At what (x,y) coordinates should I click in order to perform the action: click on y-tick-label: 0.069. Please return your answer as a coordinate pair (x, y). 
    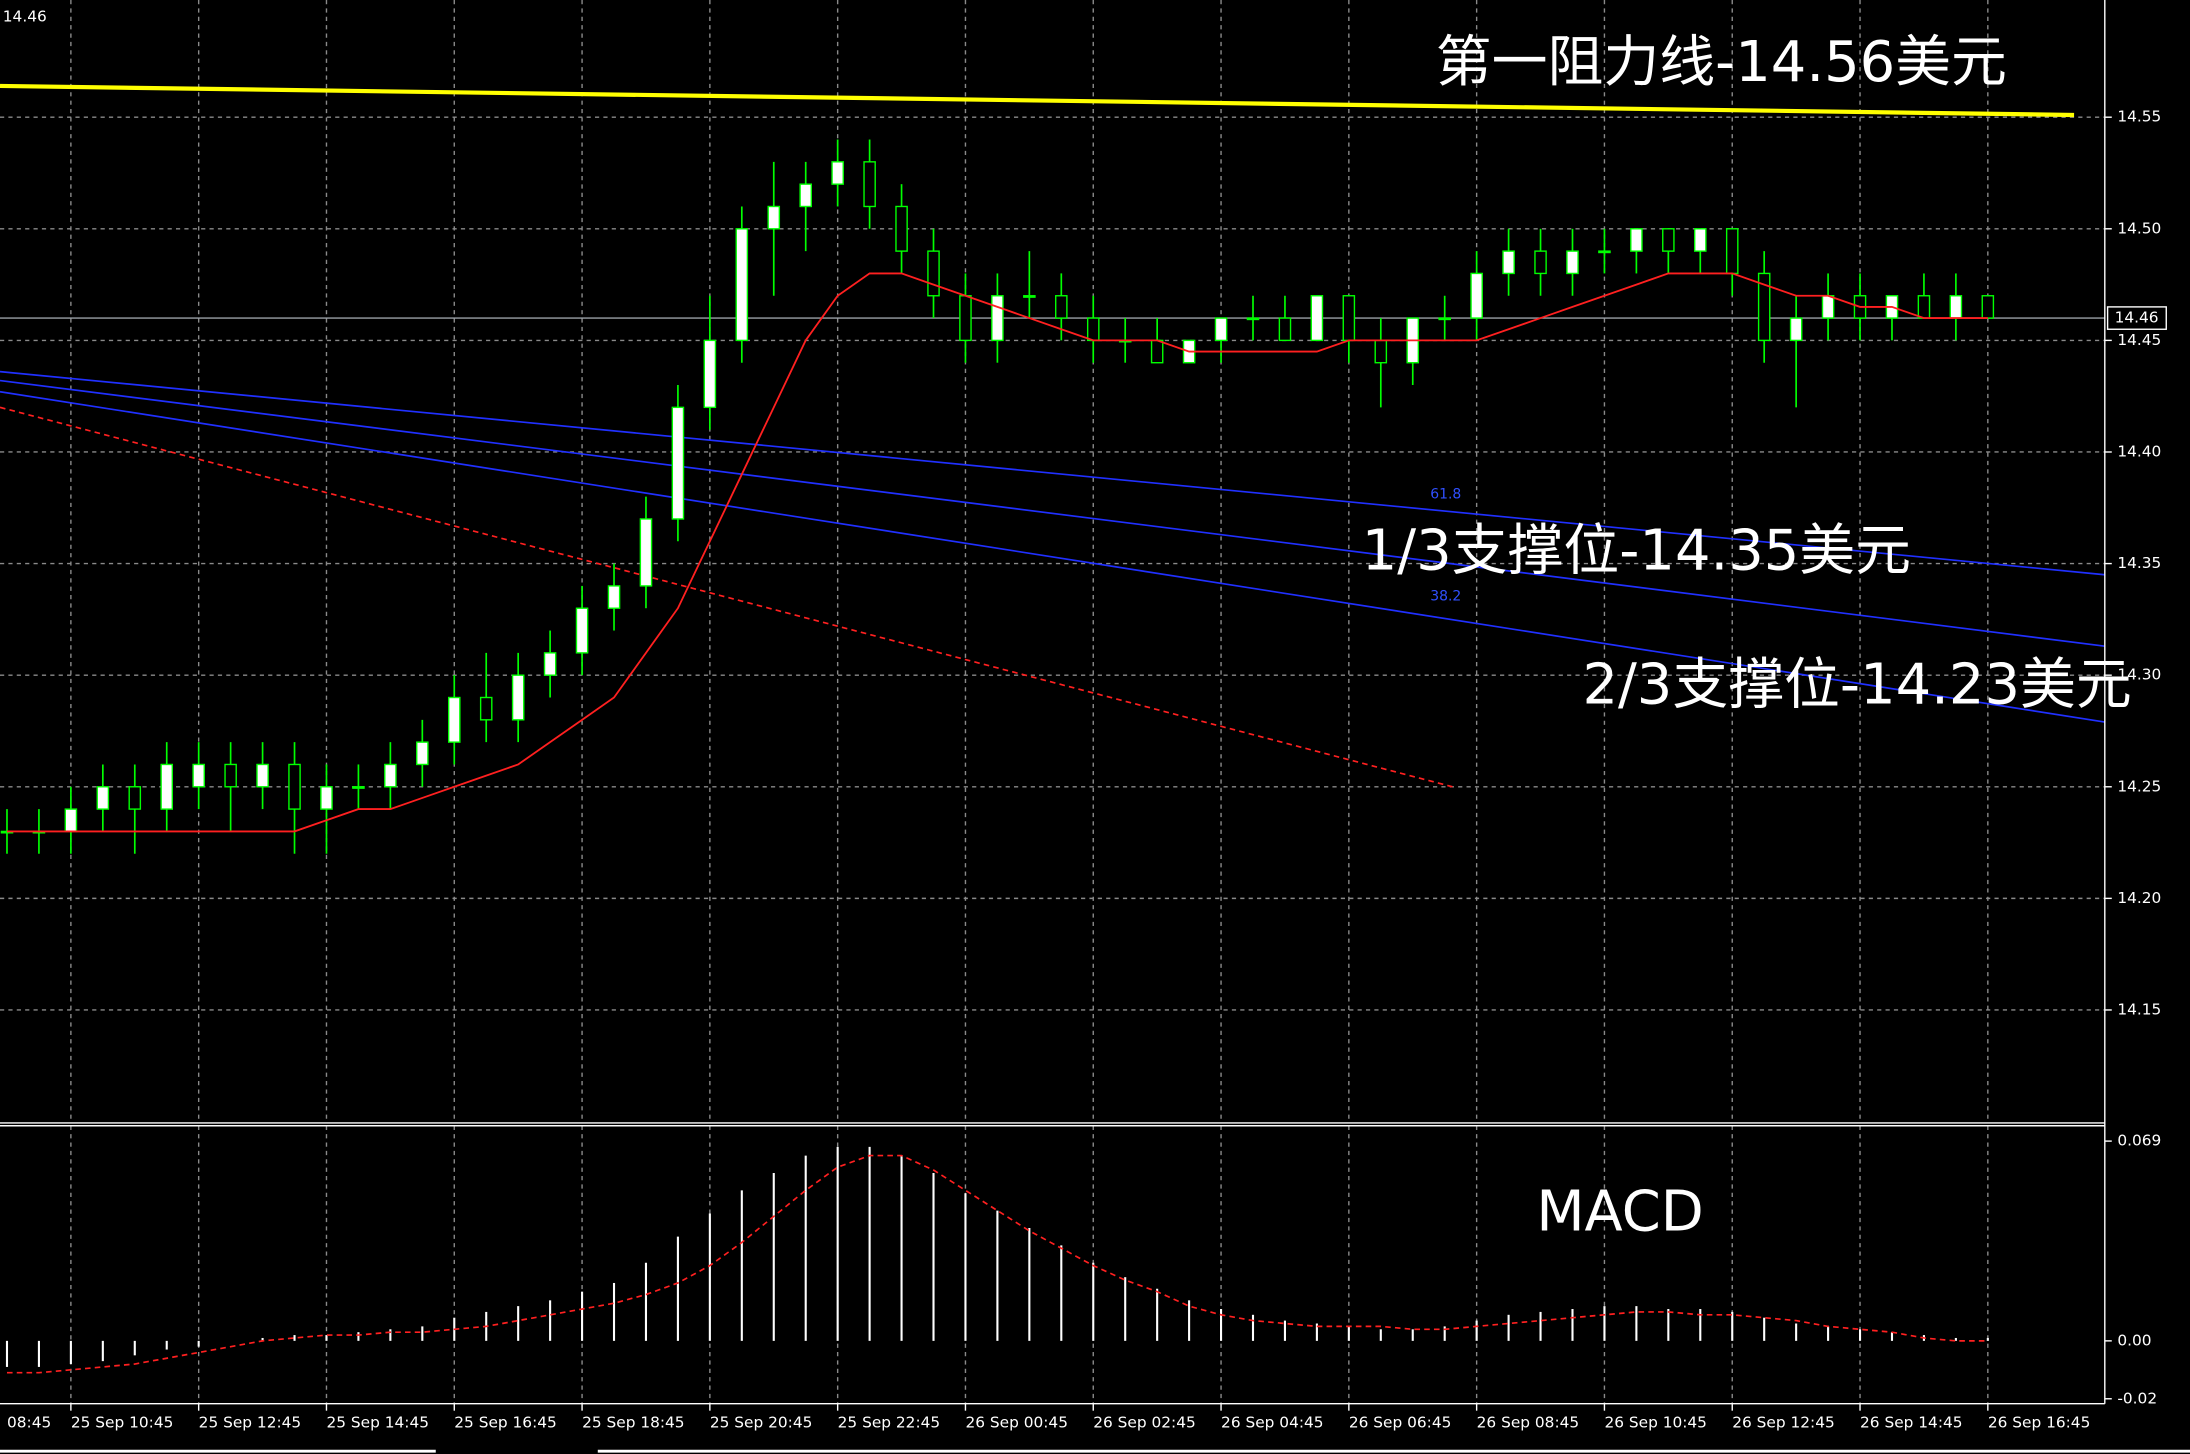
    Looking at the image, I should click on (2139, 1141).